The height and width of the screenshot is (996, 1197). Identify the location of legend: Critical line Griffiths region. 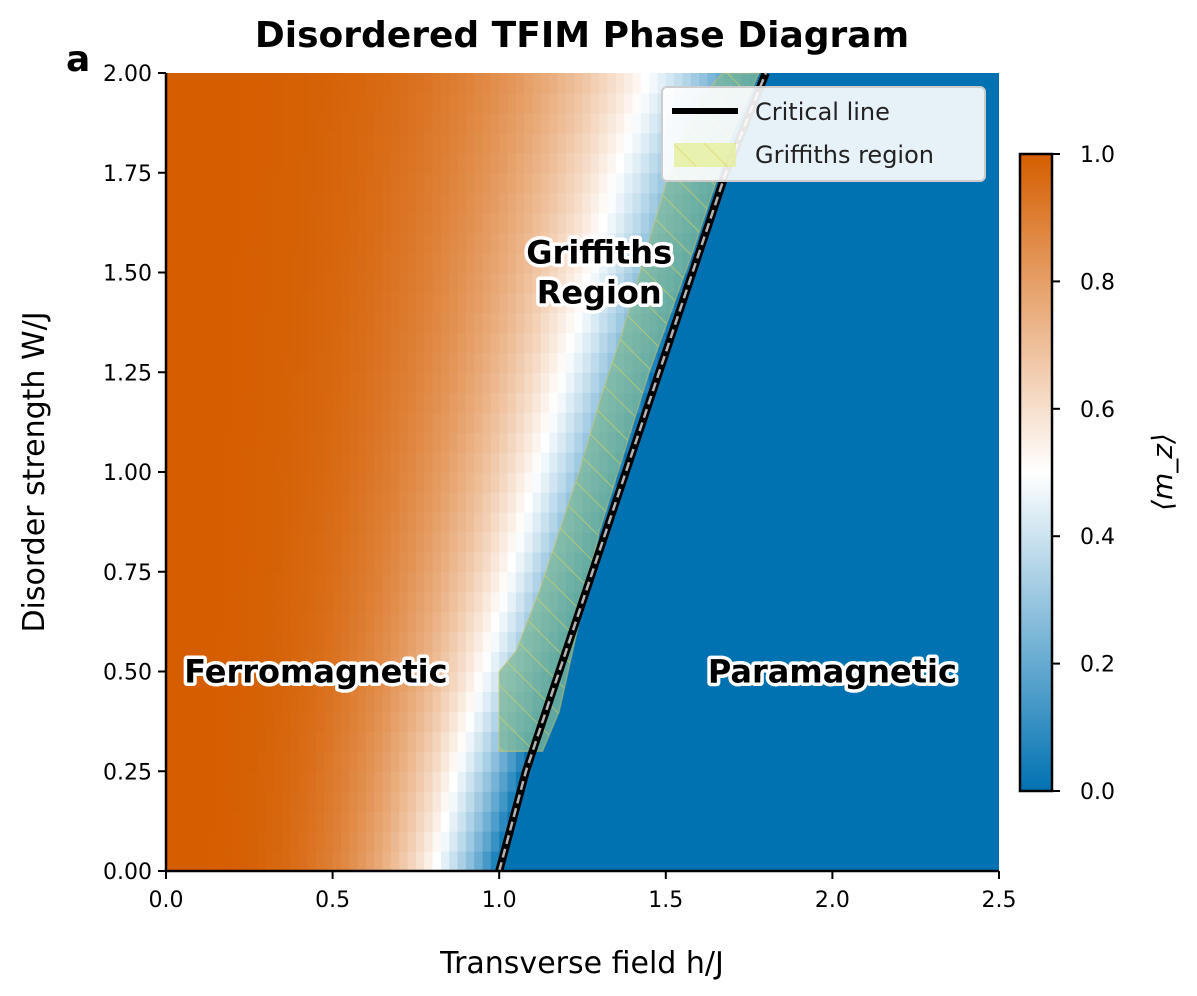
(823, 134).